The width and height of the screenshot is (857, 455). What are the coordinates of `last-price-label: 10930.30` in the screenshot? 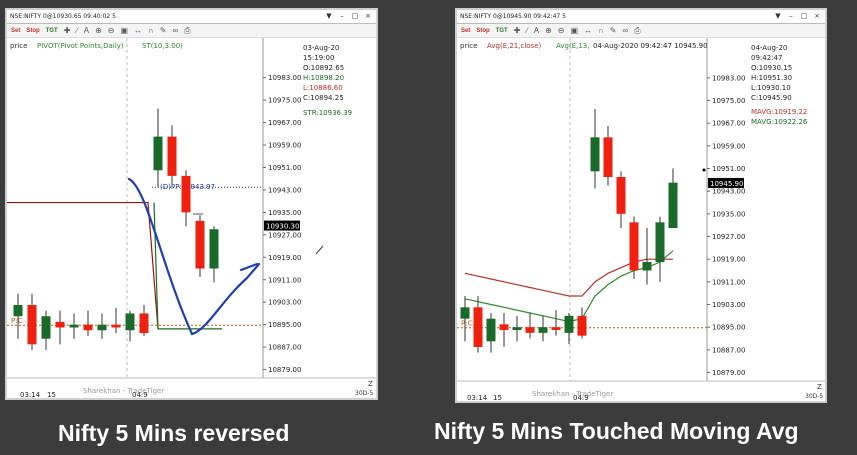 It's located at (282, 227).